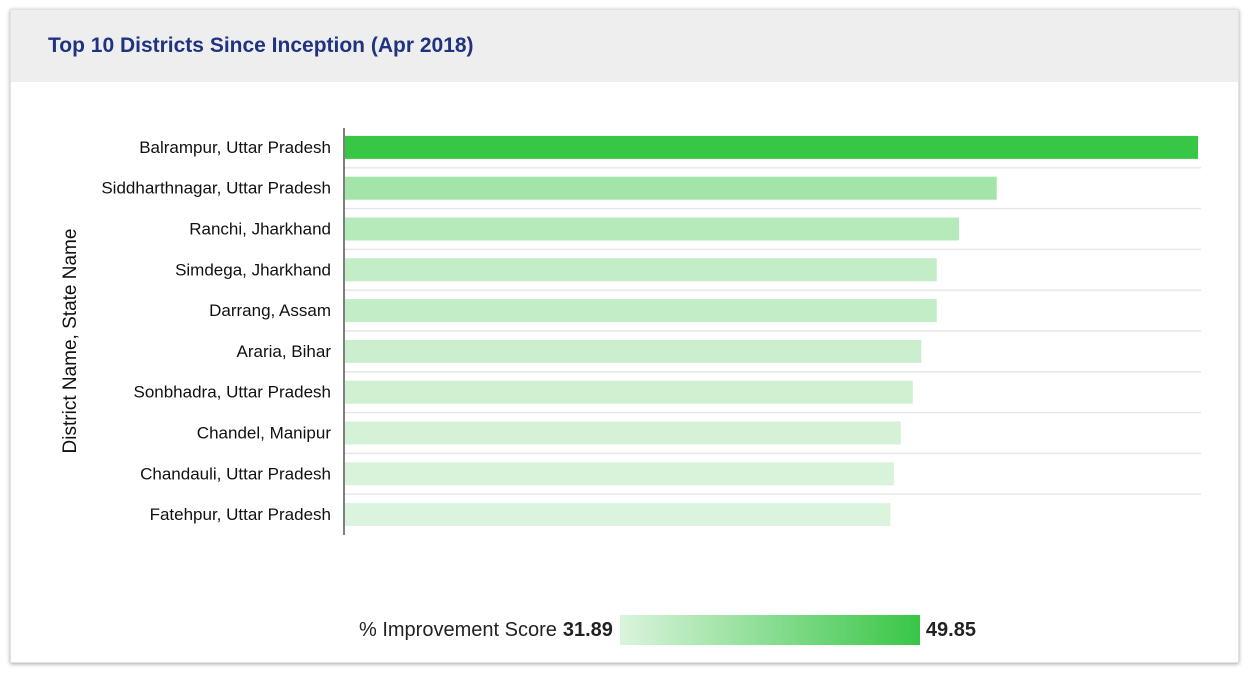 The height and width of the screenshot is (673, 1249). Describe the element at coordinates (458, 629) in the screenshot. I see `legend-label: % Improvement Score` at that location.